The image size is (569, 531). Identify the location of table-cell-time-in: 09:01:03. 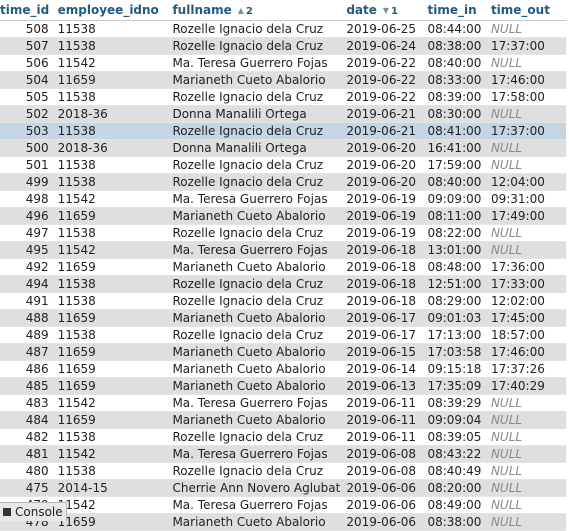
(456, 318).